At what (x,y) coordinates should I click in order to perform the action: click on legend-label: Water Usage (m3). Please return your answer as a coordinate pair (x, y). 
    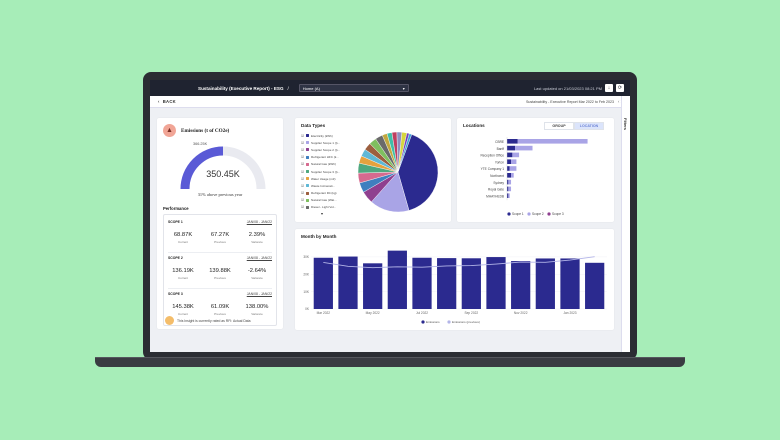
    Looking at the image, I should click on (323, 178).